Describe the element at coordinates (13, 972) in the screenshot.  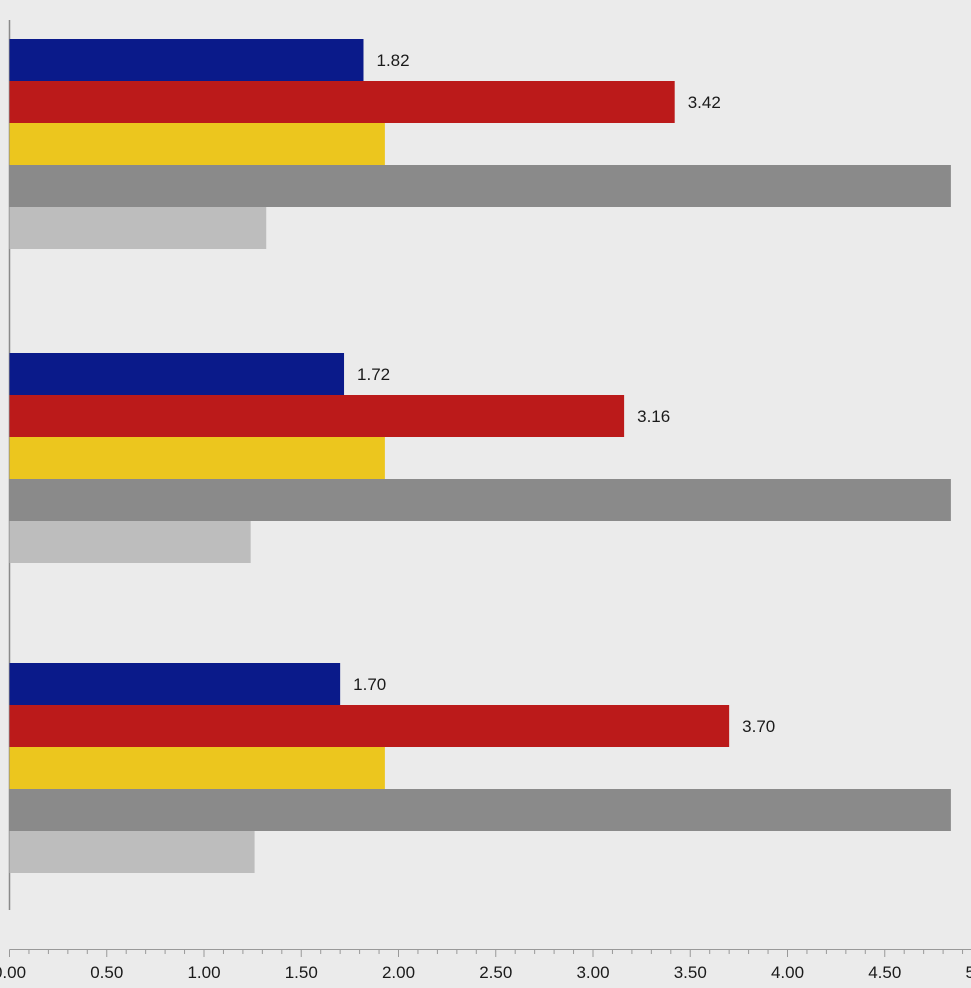
I see `x-tick-label: 0.00` at that location.